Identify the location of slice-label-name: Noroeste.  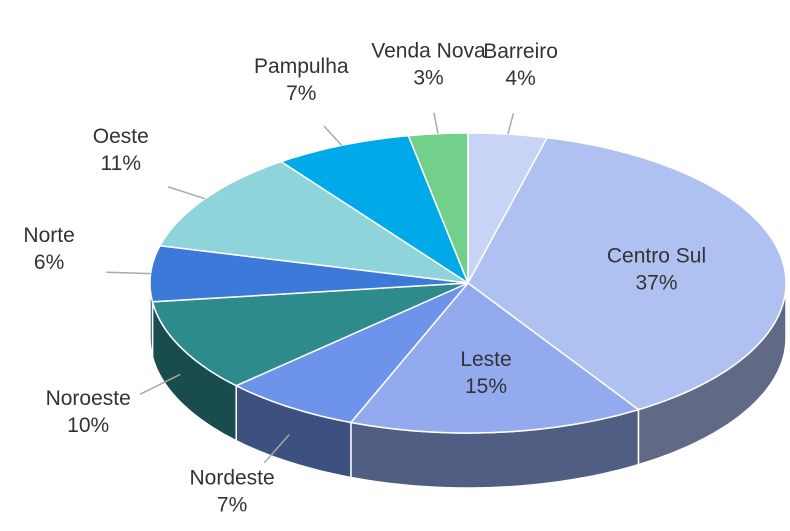
(88, 398).